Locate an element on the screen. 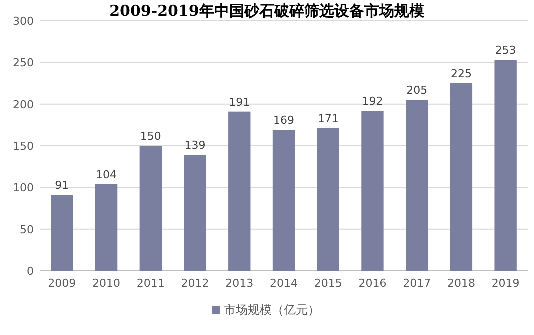  x-tick-label: 2013 is located at coordinates (240, 283).